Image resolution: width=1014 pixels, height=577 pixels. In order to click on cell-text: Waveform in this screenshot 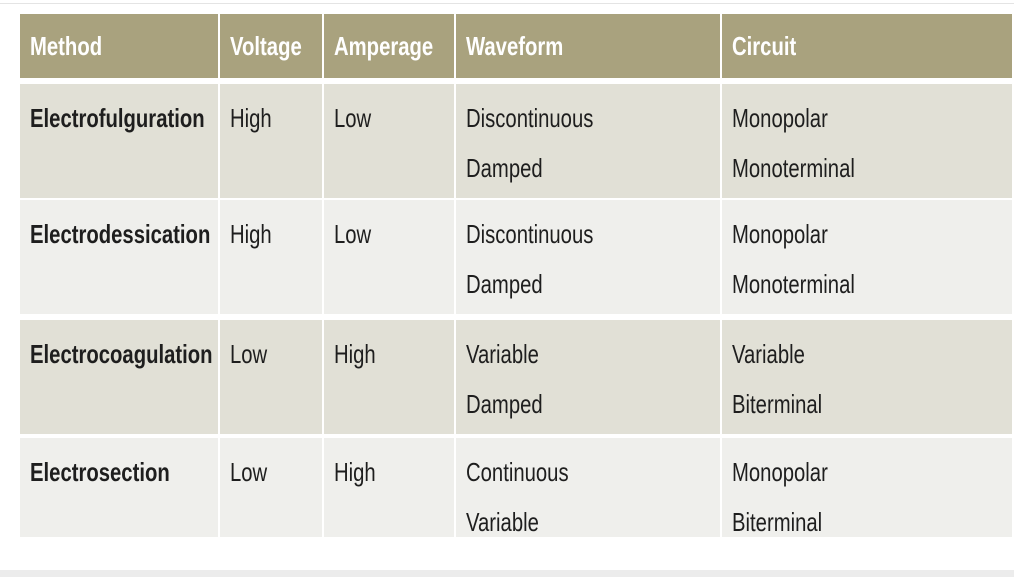, I will do `click(515, 46)`.